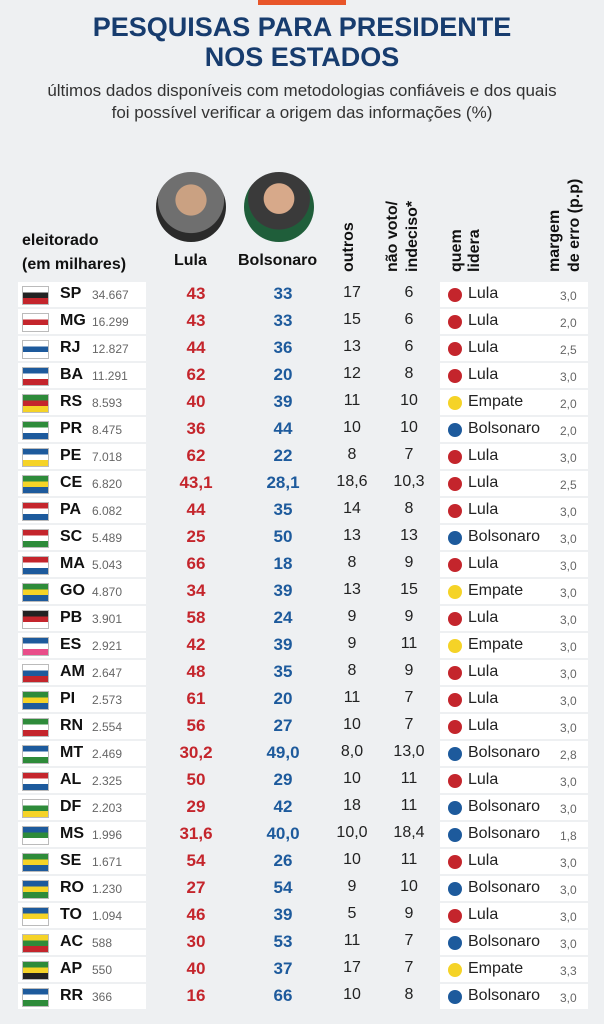  What do you see at coordinates (71, 779) in the screenshot?
I see `state-code: AL` at bounding box center [71, 779].